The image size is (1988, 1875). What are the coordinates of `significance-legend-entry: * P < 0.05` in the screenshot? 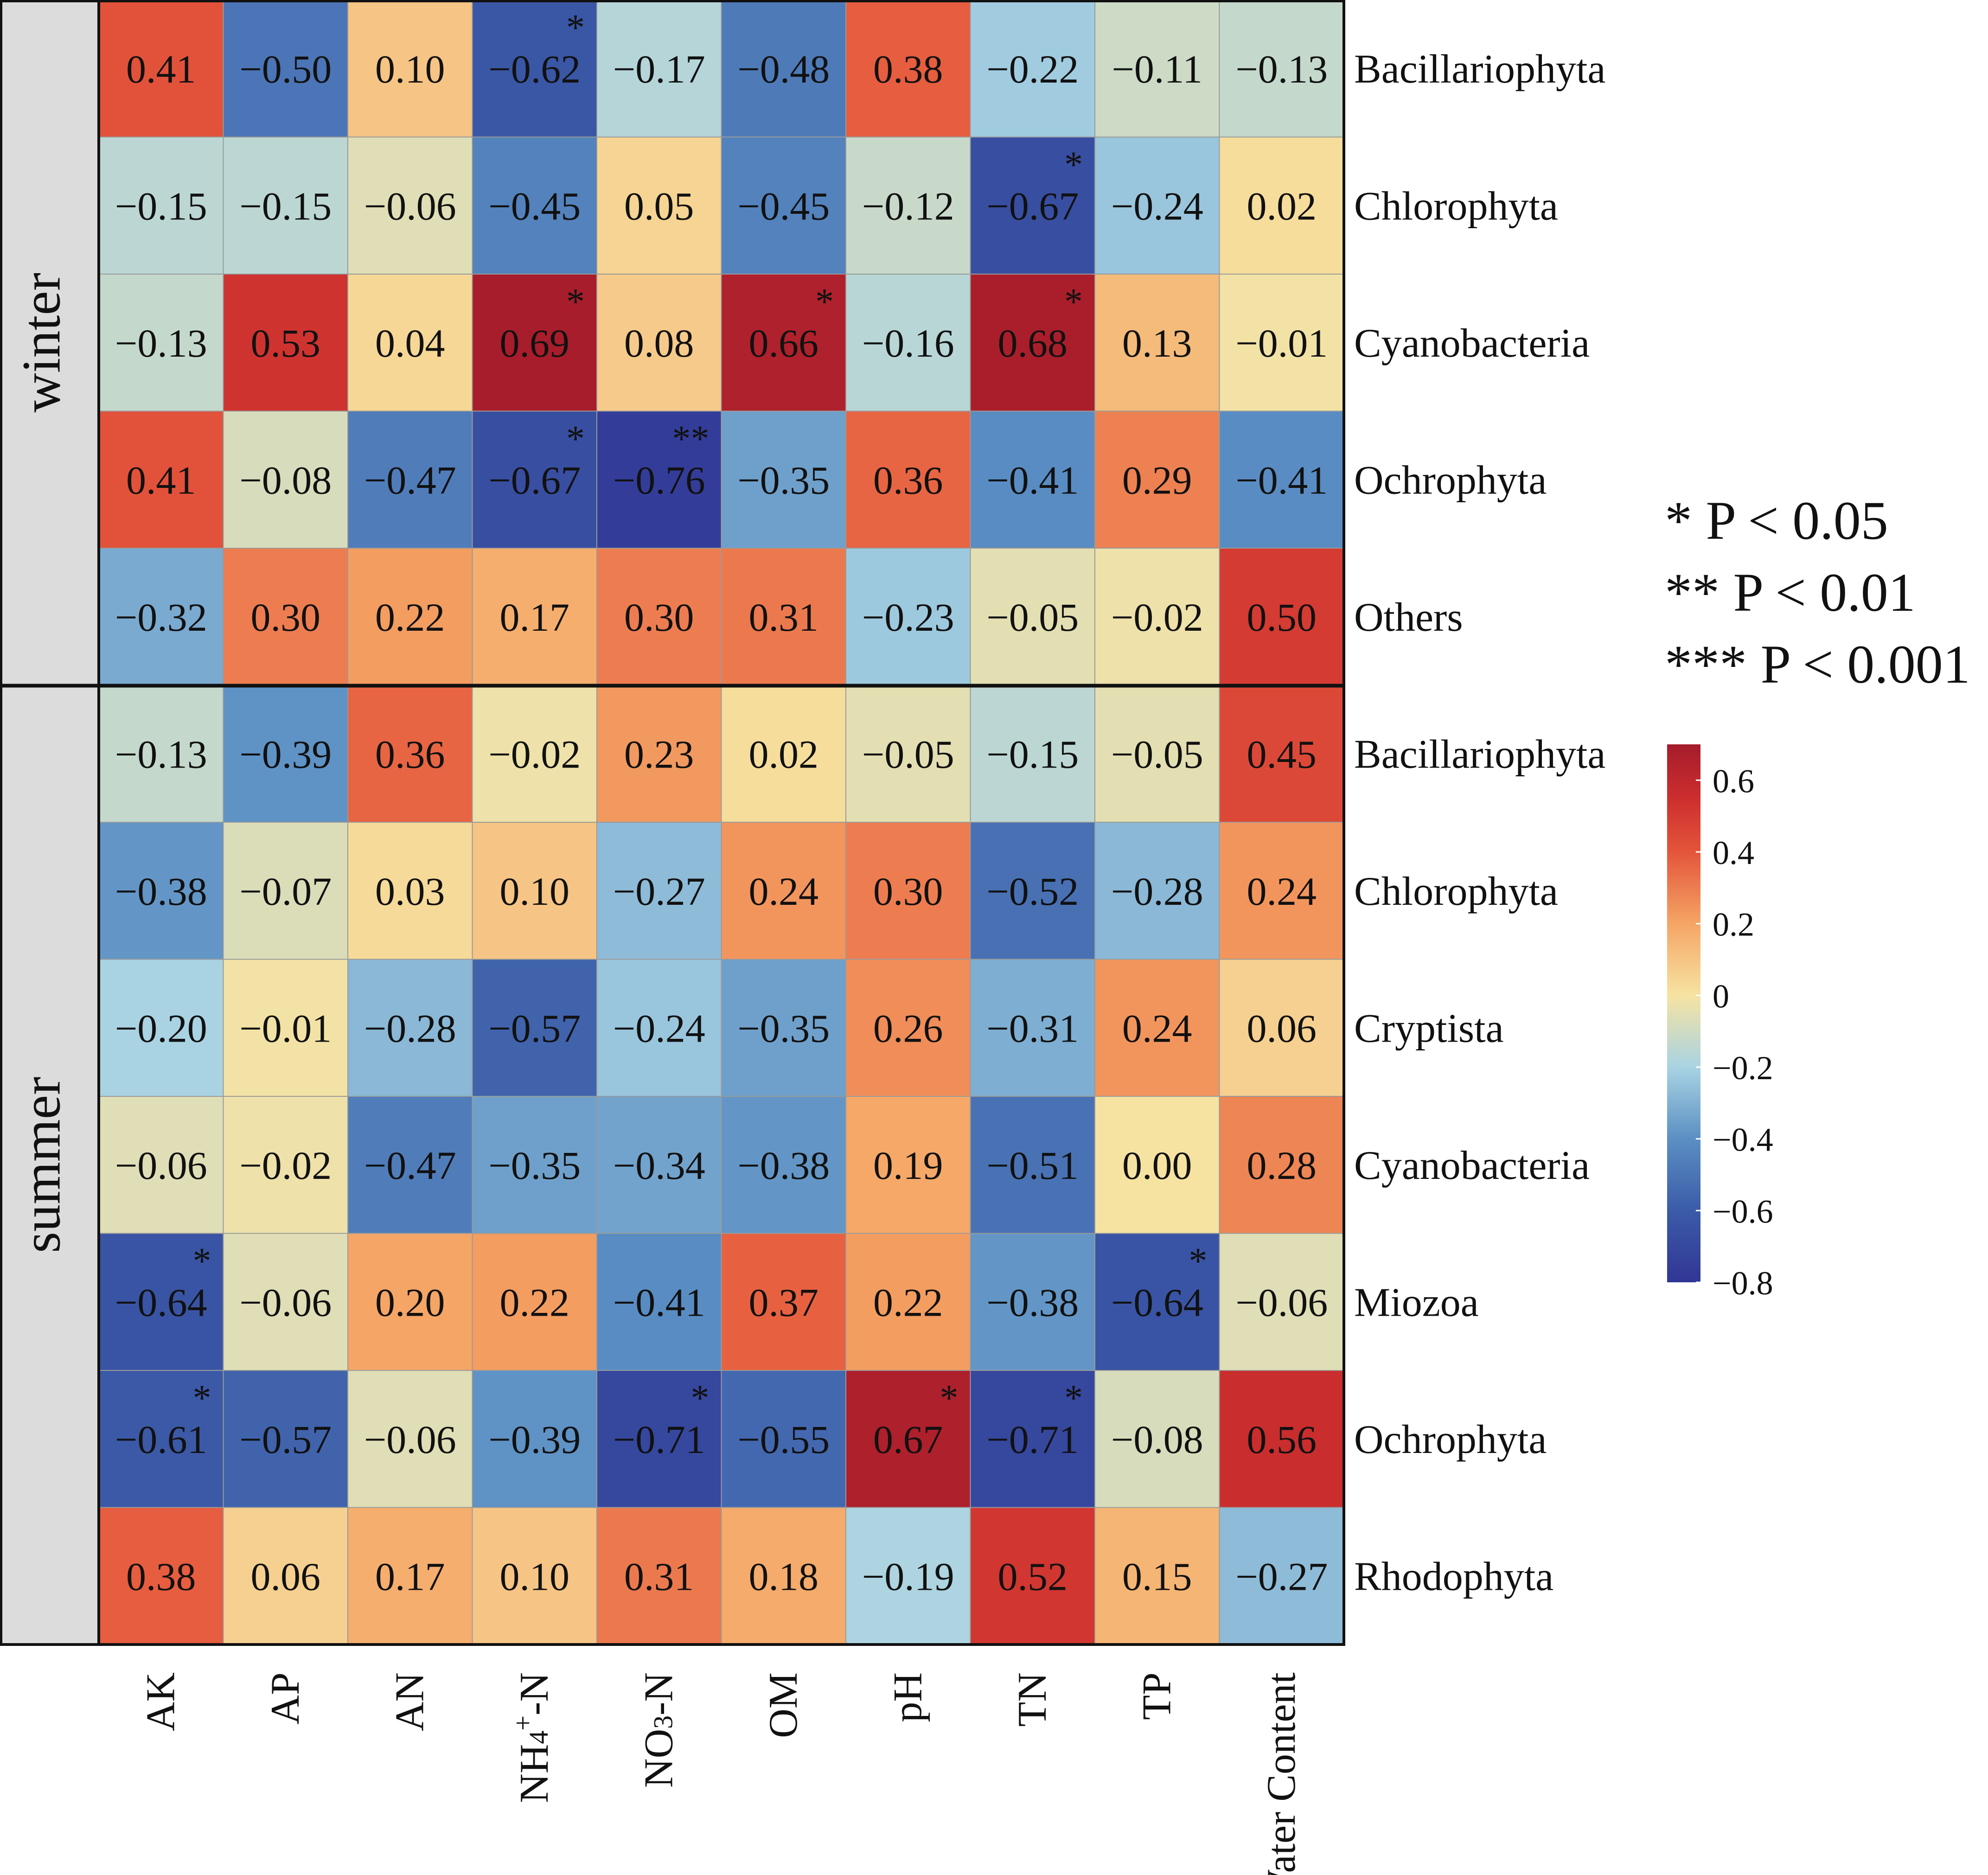 It's located at (1776, 520).